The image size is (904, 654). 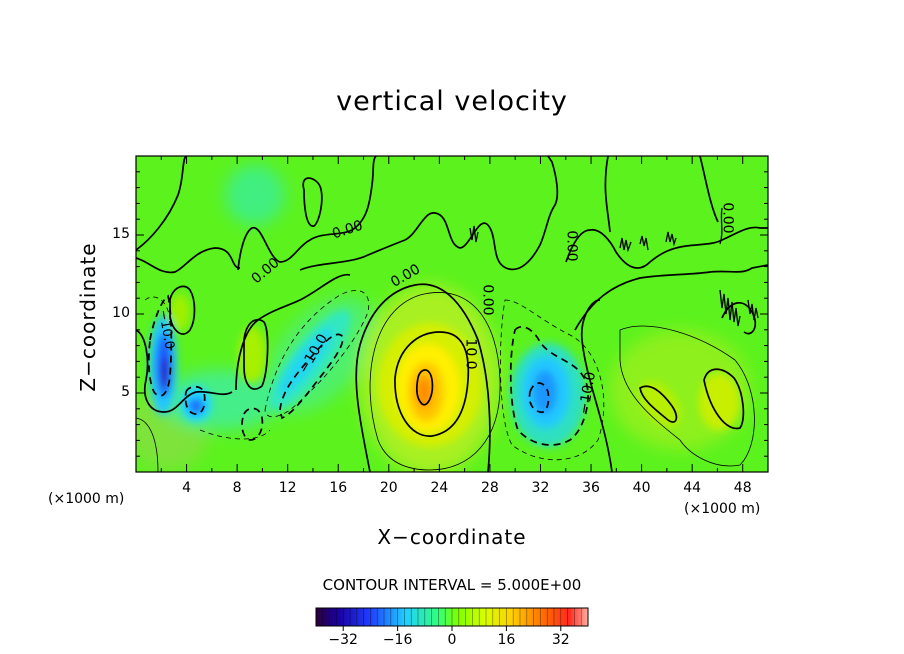 I want to click on x-axis-label: X−coordinate, so click(x=452, y=537).